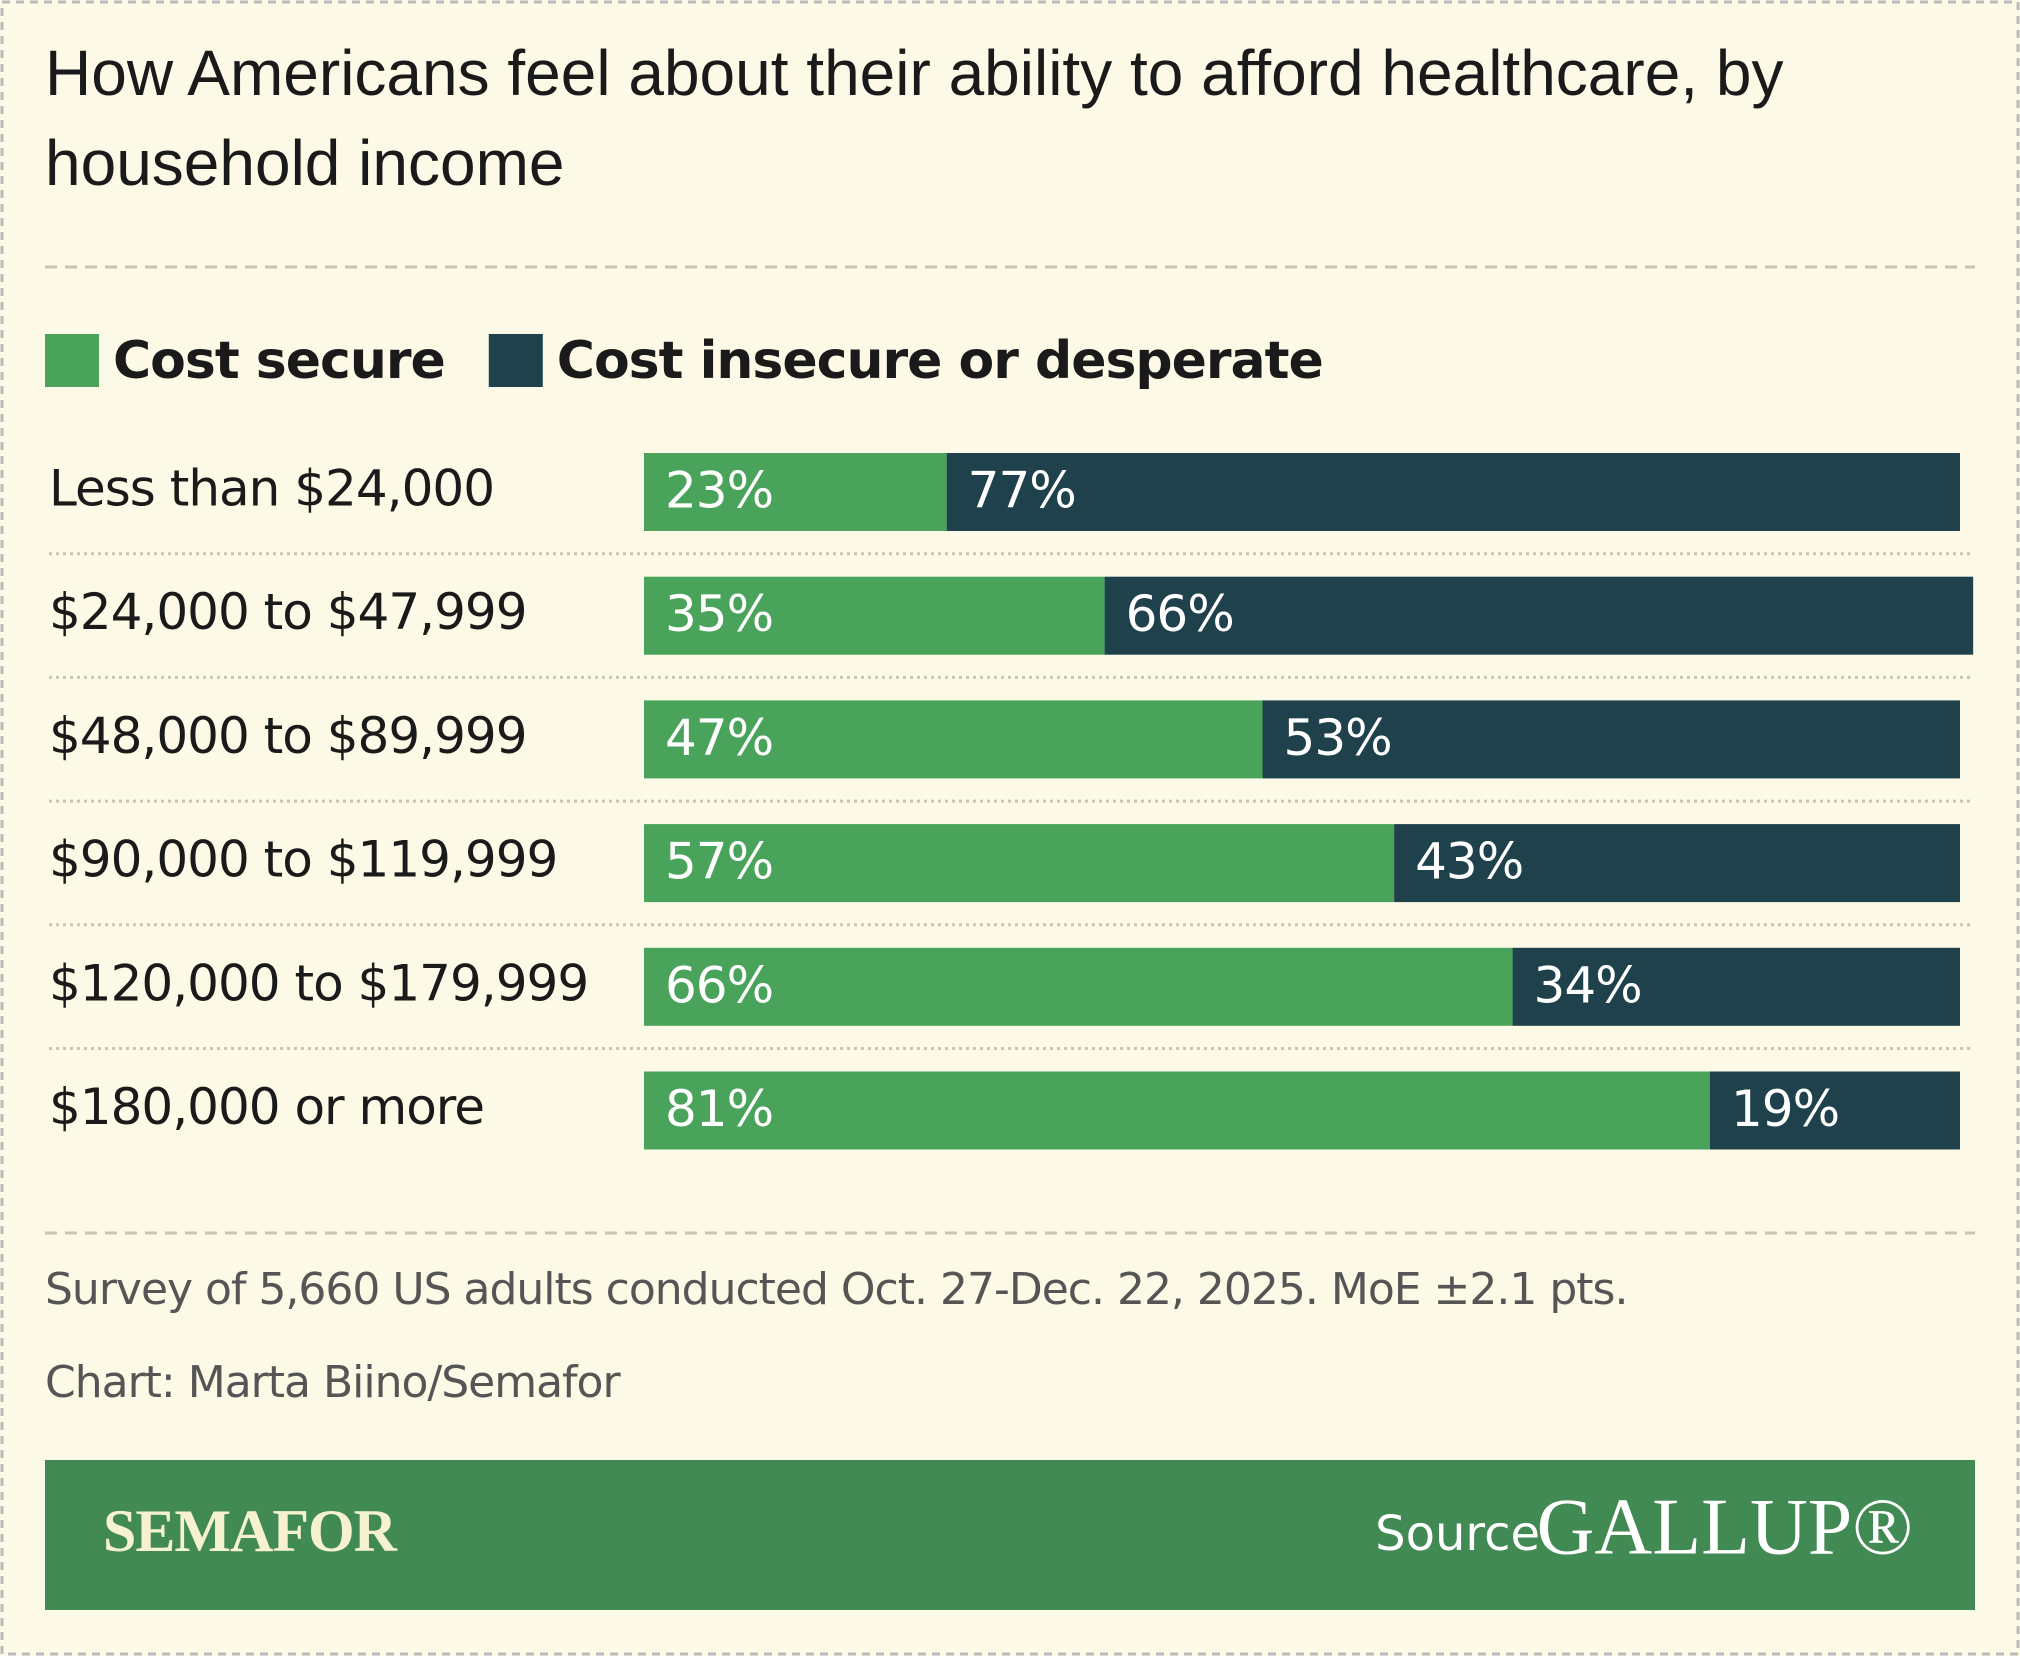  Describe the element at coordinates (303, 860) in the screenshot. I see `category-label: $90,000 to $119,999` at that location.